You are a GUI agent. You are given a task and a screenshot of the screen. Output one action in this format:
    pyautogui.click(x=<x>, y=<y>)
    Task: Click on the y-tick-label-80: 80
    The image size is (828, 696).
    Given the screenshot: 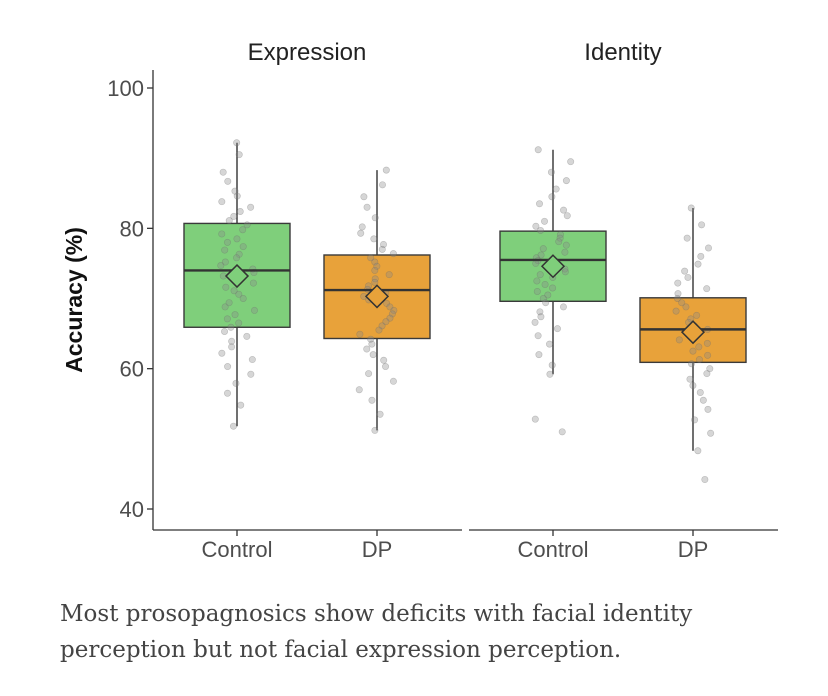 What is the action you would take?
    pyautogui.click(x=132, y=228)
    